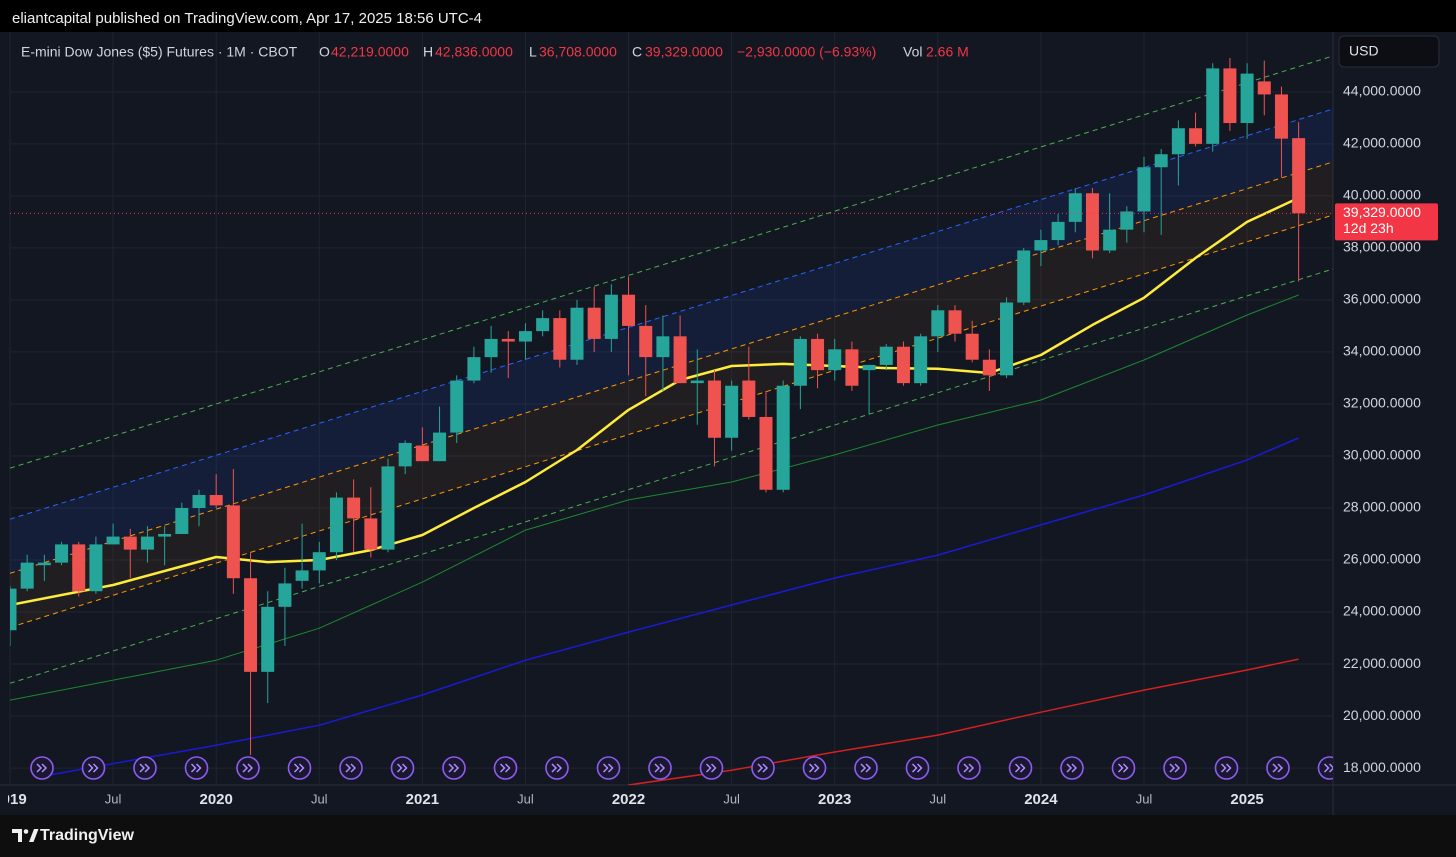 The image size is (1456, 857). I want to click on y-tick-label: 42,000.0000, so click(1382, 143).